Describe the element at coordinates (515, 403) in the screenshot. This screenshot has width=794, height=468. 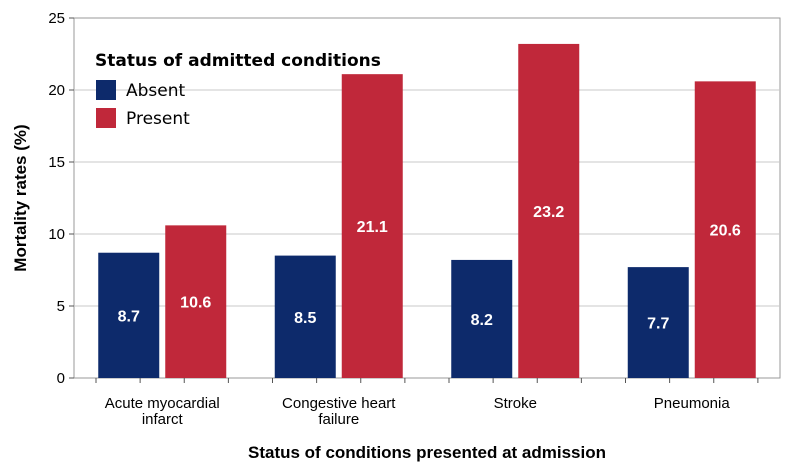
I see `x-tick-label: Stroke` at that location.